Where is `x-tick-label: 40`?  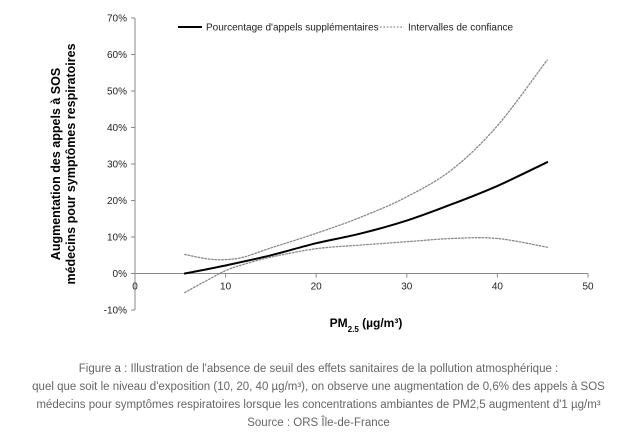
x-tick-label: 40 is located at coordinates (498, 287).